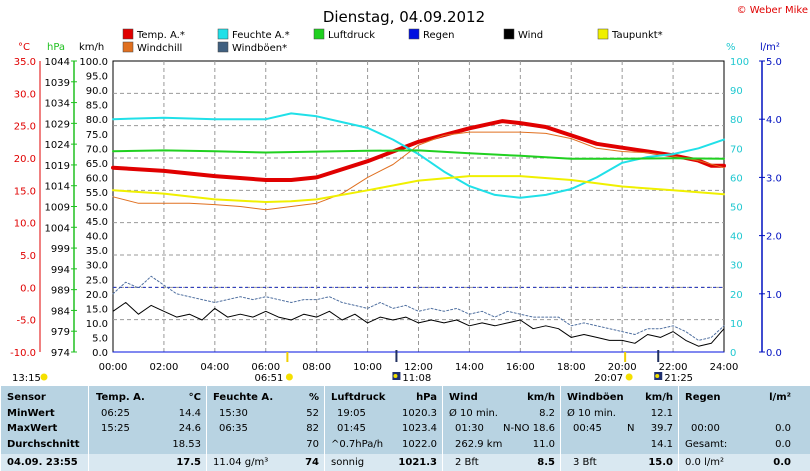 The image size is (810, 471). Describe the element at coordinates (416, 378) in the screenshot. I see `moonrise-time: 11:08` at that location.